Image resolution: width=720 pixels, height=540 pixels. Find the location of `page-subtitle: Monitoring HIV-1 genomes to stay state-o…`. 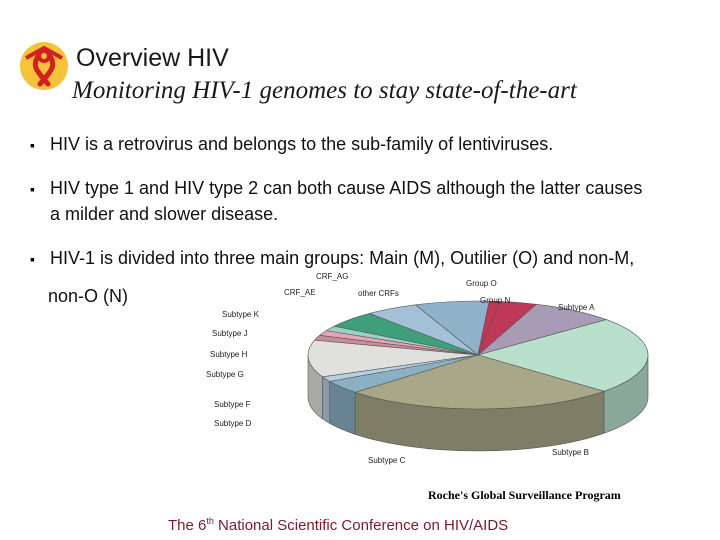

page-subtitle: Monitoring HIV-1 genomes to stay state-o… is located at coordinates (324, 90).